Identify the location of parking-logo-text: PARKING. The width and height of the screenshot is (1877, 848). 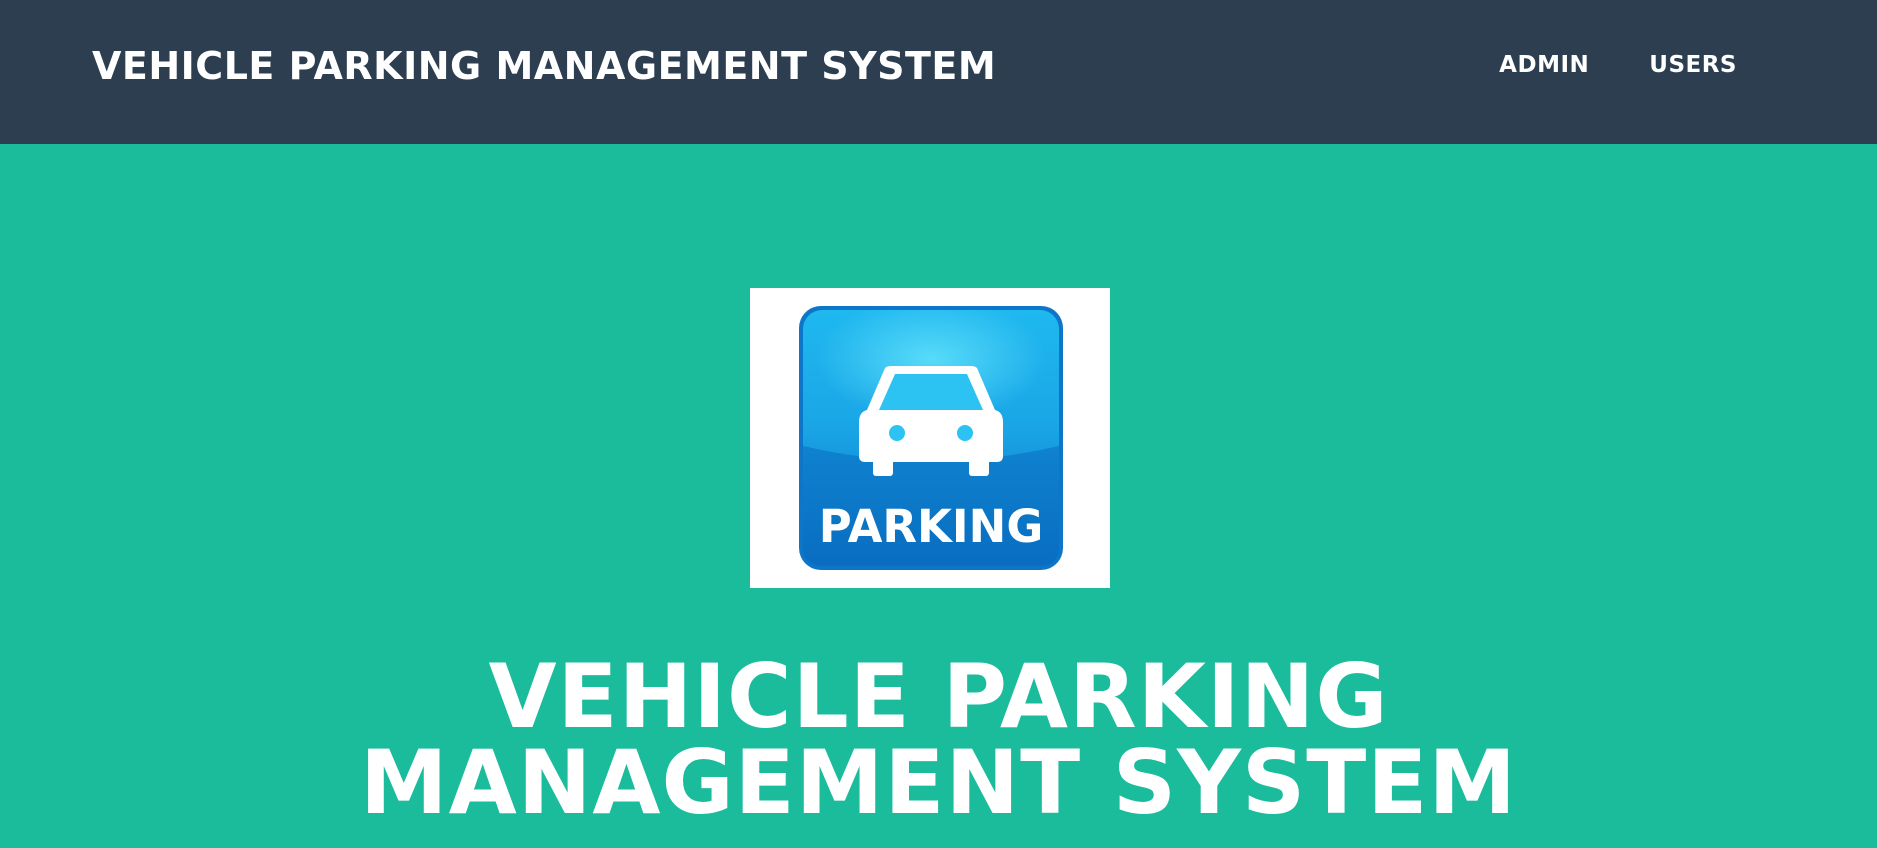
(931, 526).